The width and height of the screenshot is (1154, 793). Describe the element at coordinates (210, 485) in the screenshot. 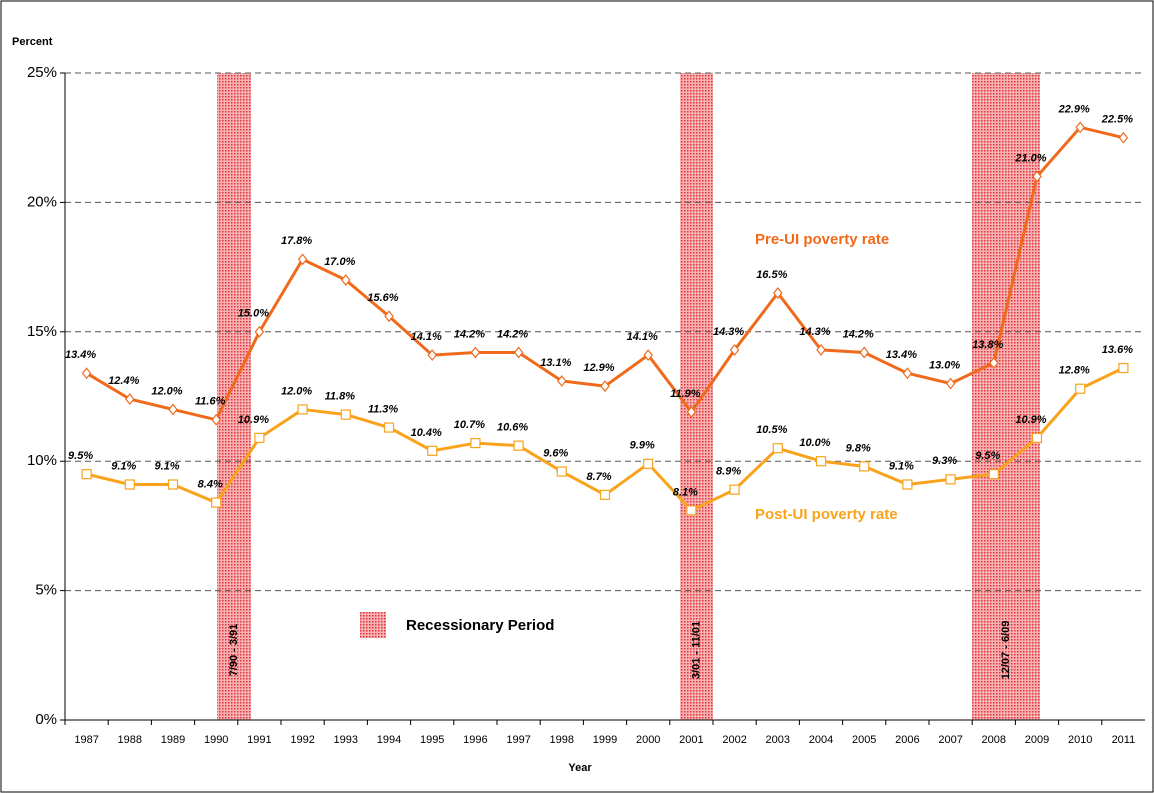

I see `value-label: 8.4%` at that location.